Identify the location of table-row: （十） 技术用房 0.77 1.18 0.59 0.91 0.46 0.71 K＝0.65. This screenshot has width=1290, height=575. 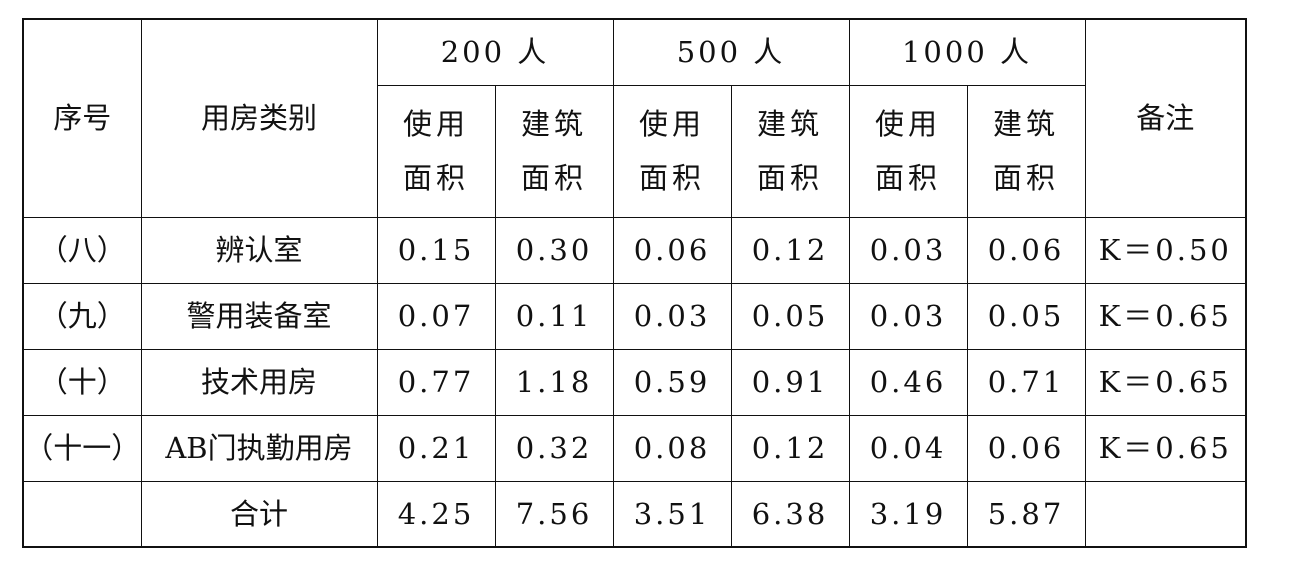
(634, 382).